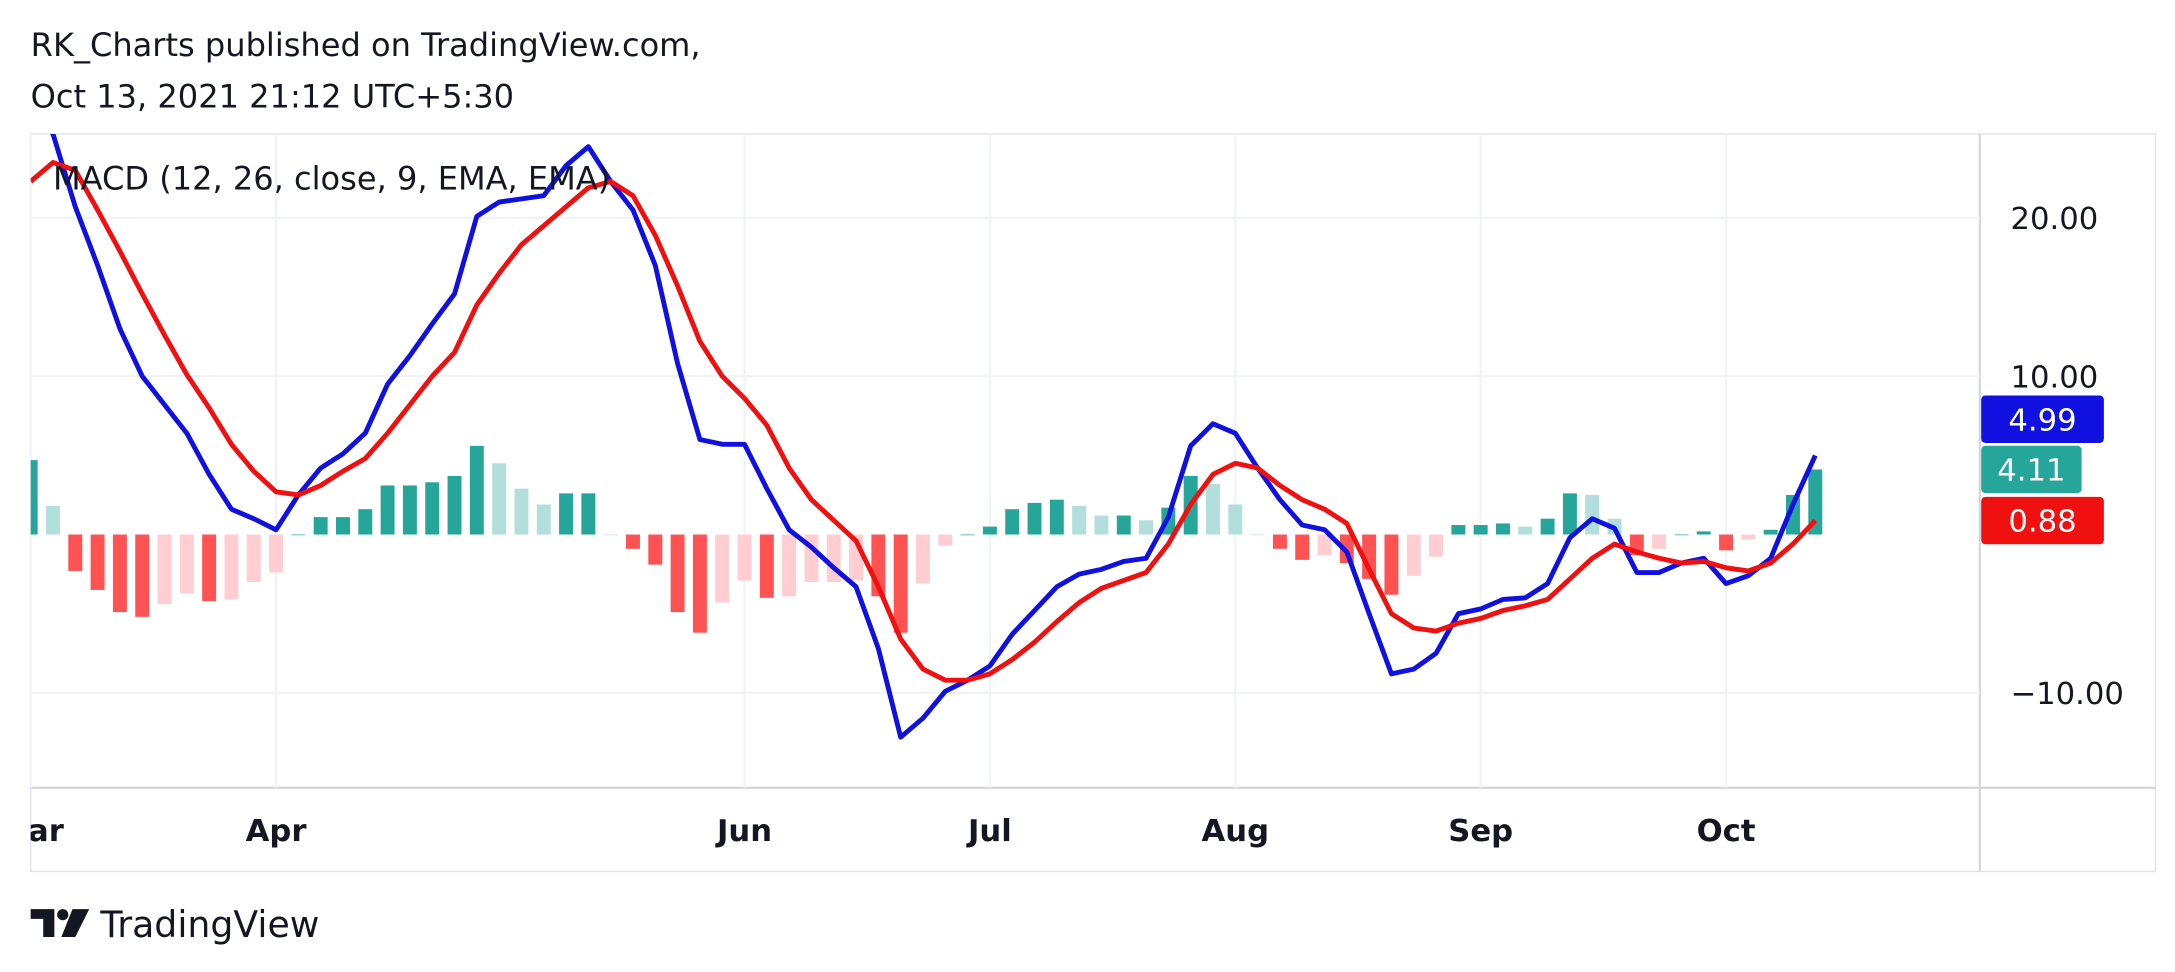 The width and height of the screenshot is (2175, 972). I want to click on publisher: RK_Charts published on TradingView.com,, so click(366, 45).